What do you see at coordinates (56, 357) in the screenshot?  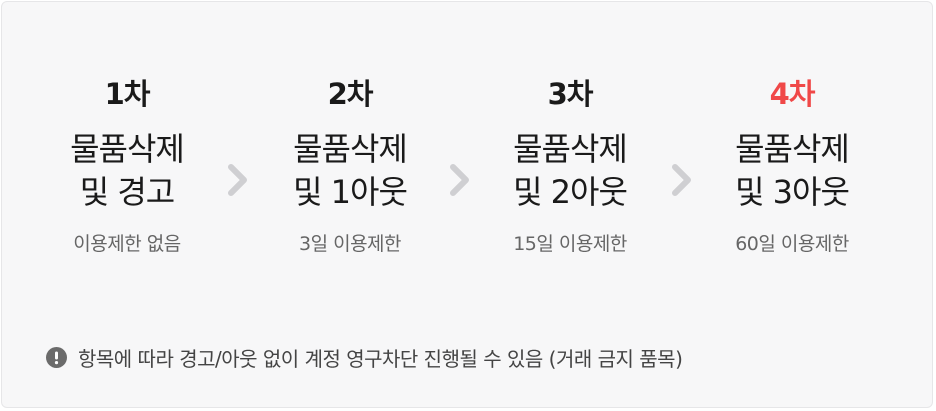 I see `exclamation-circle-icon` at bounding box center [56, 357].